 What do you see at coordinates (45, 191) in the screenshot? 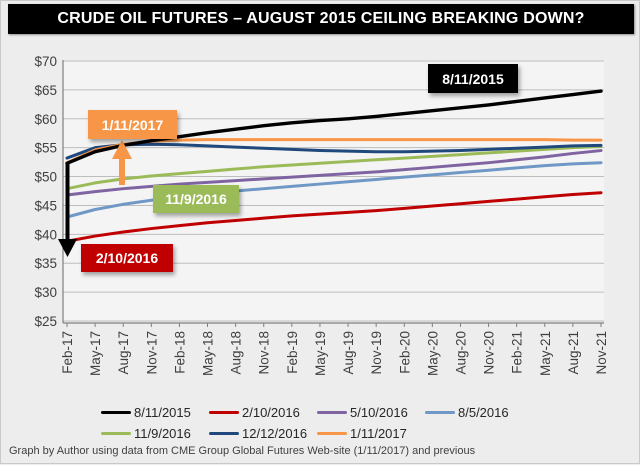
I see `y-axis-tick-labels: $25 $30 $35 $40 $45 $50 $55 $60 $65 $70` at bounding box center [45, 191].